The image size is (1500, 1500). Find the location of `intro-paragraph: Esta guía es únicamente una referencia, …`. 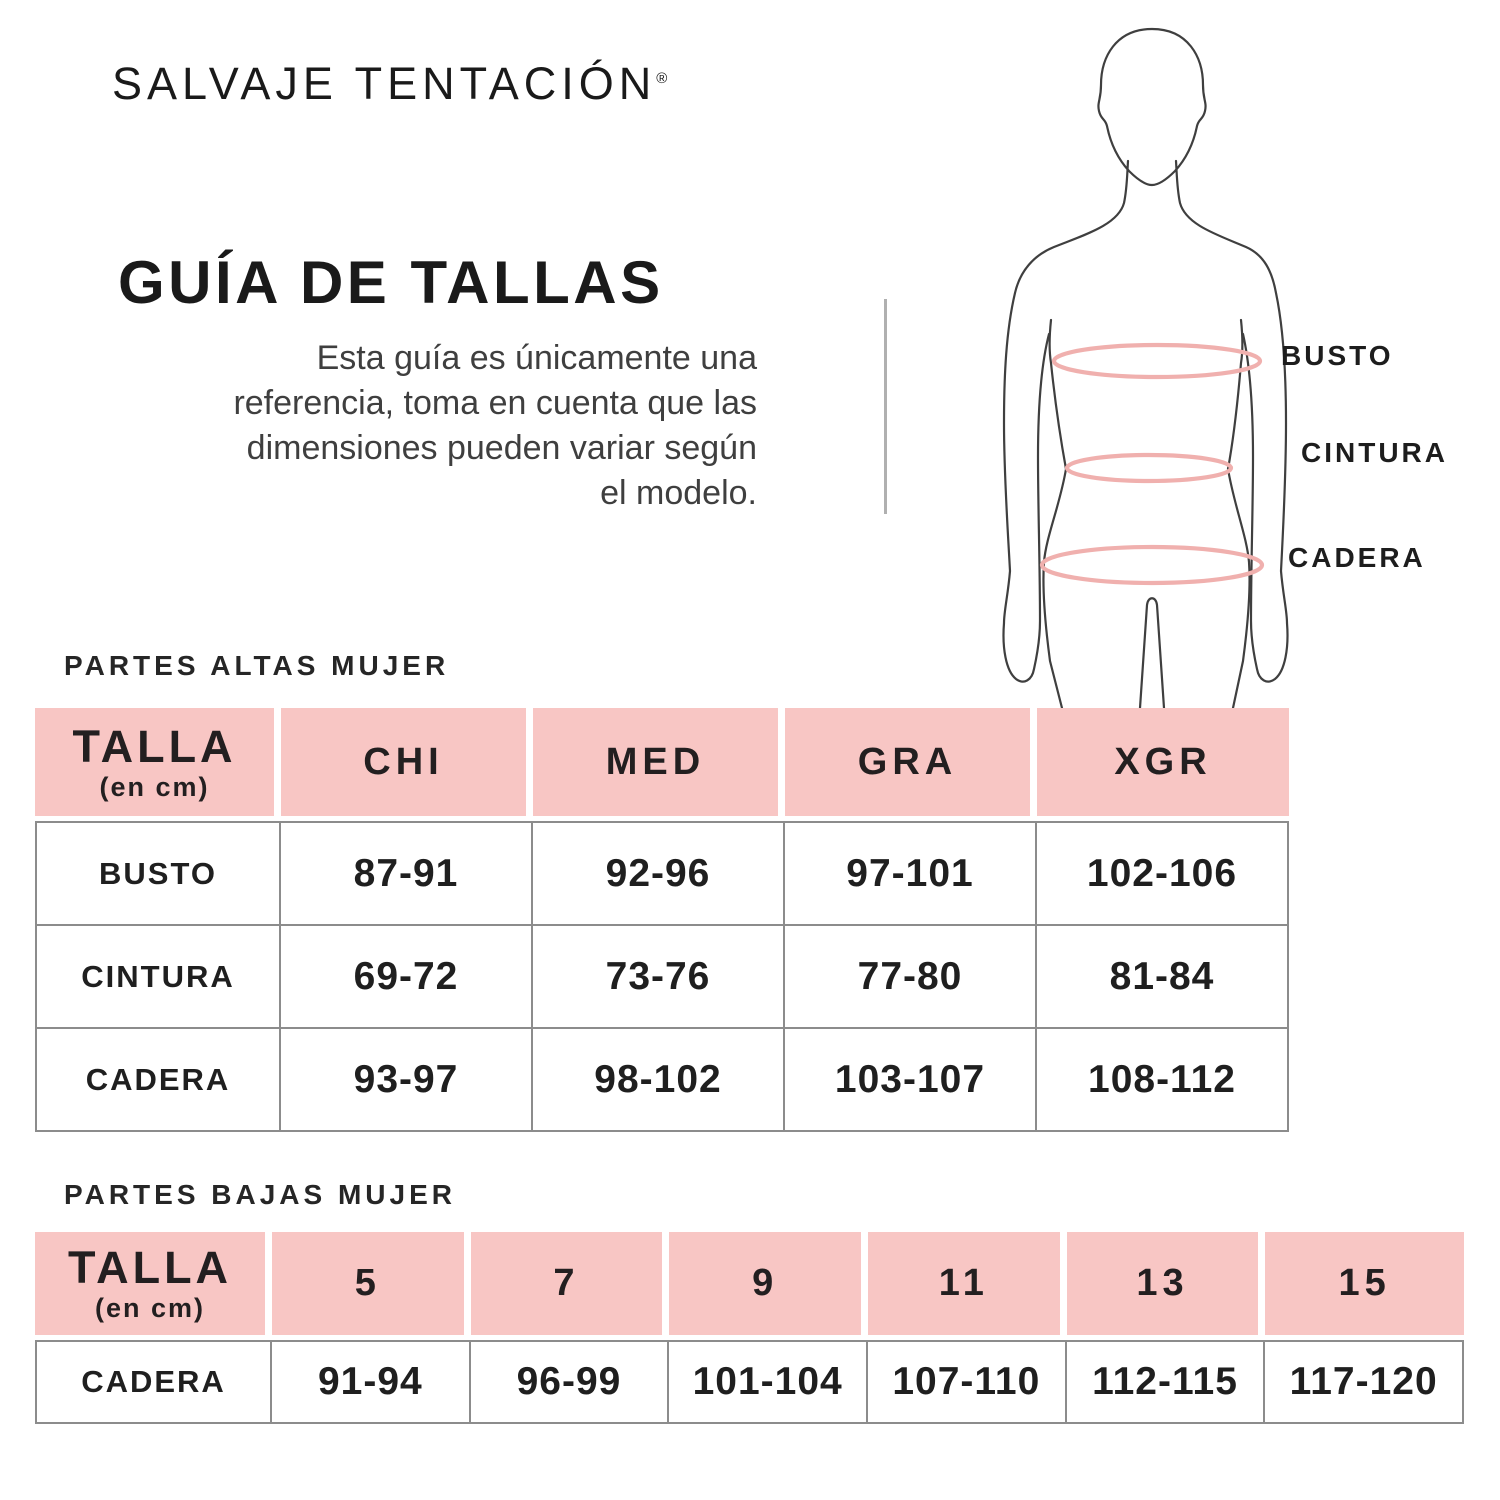

intro-paragraph: Esta guía es únicamente una referencia, … is located at coordinates (423, 426).